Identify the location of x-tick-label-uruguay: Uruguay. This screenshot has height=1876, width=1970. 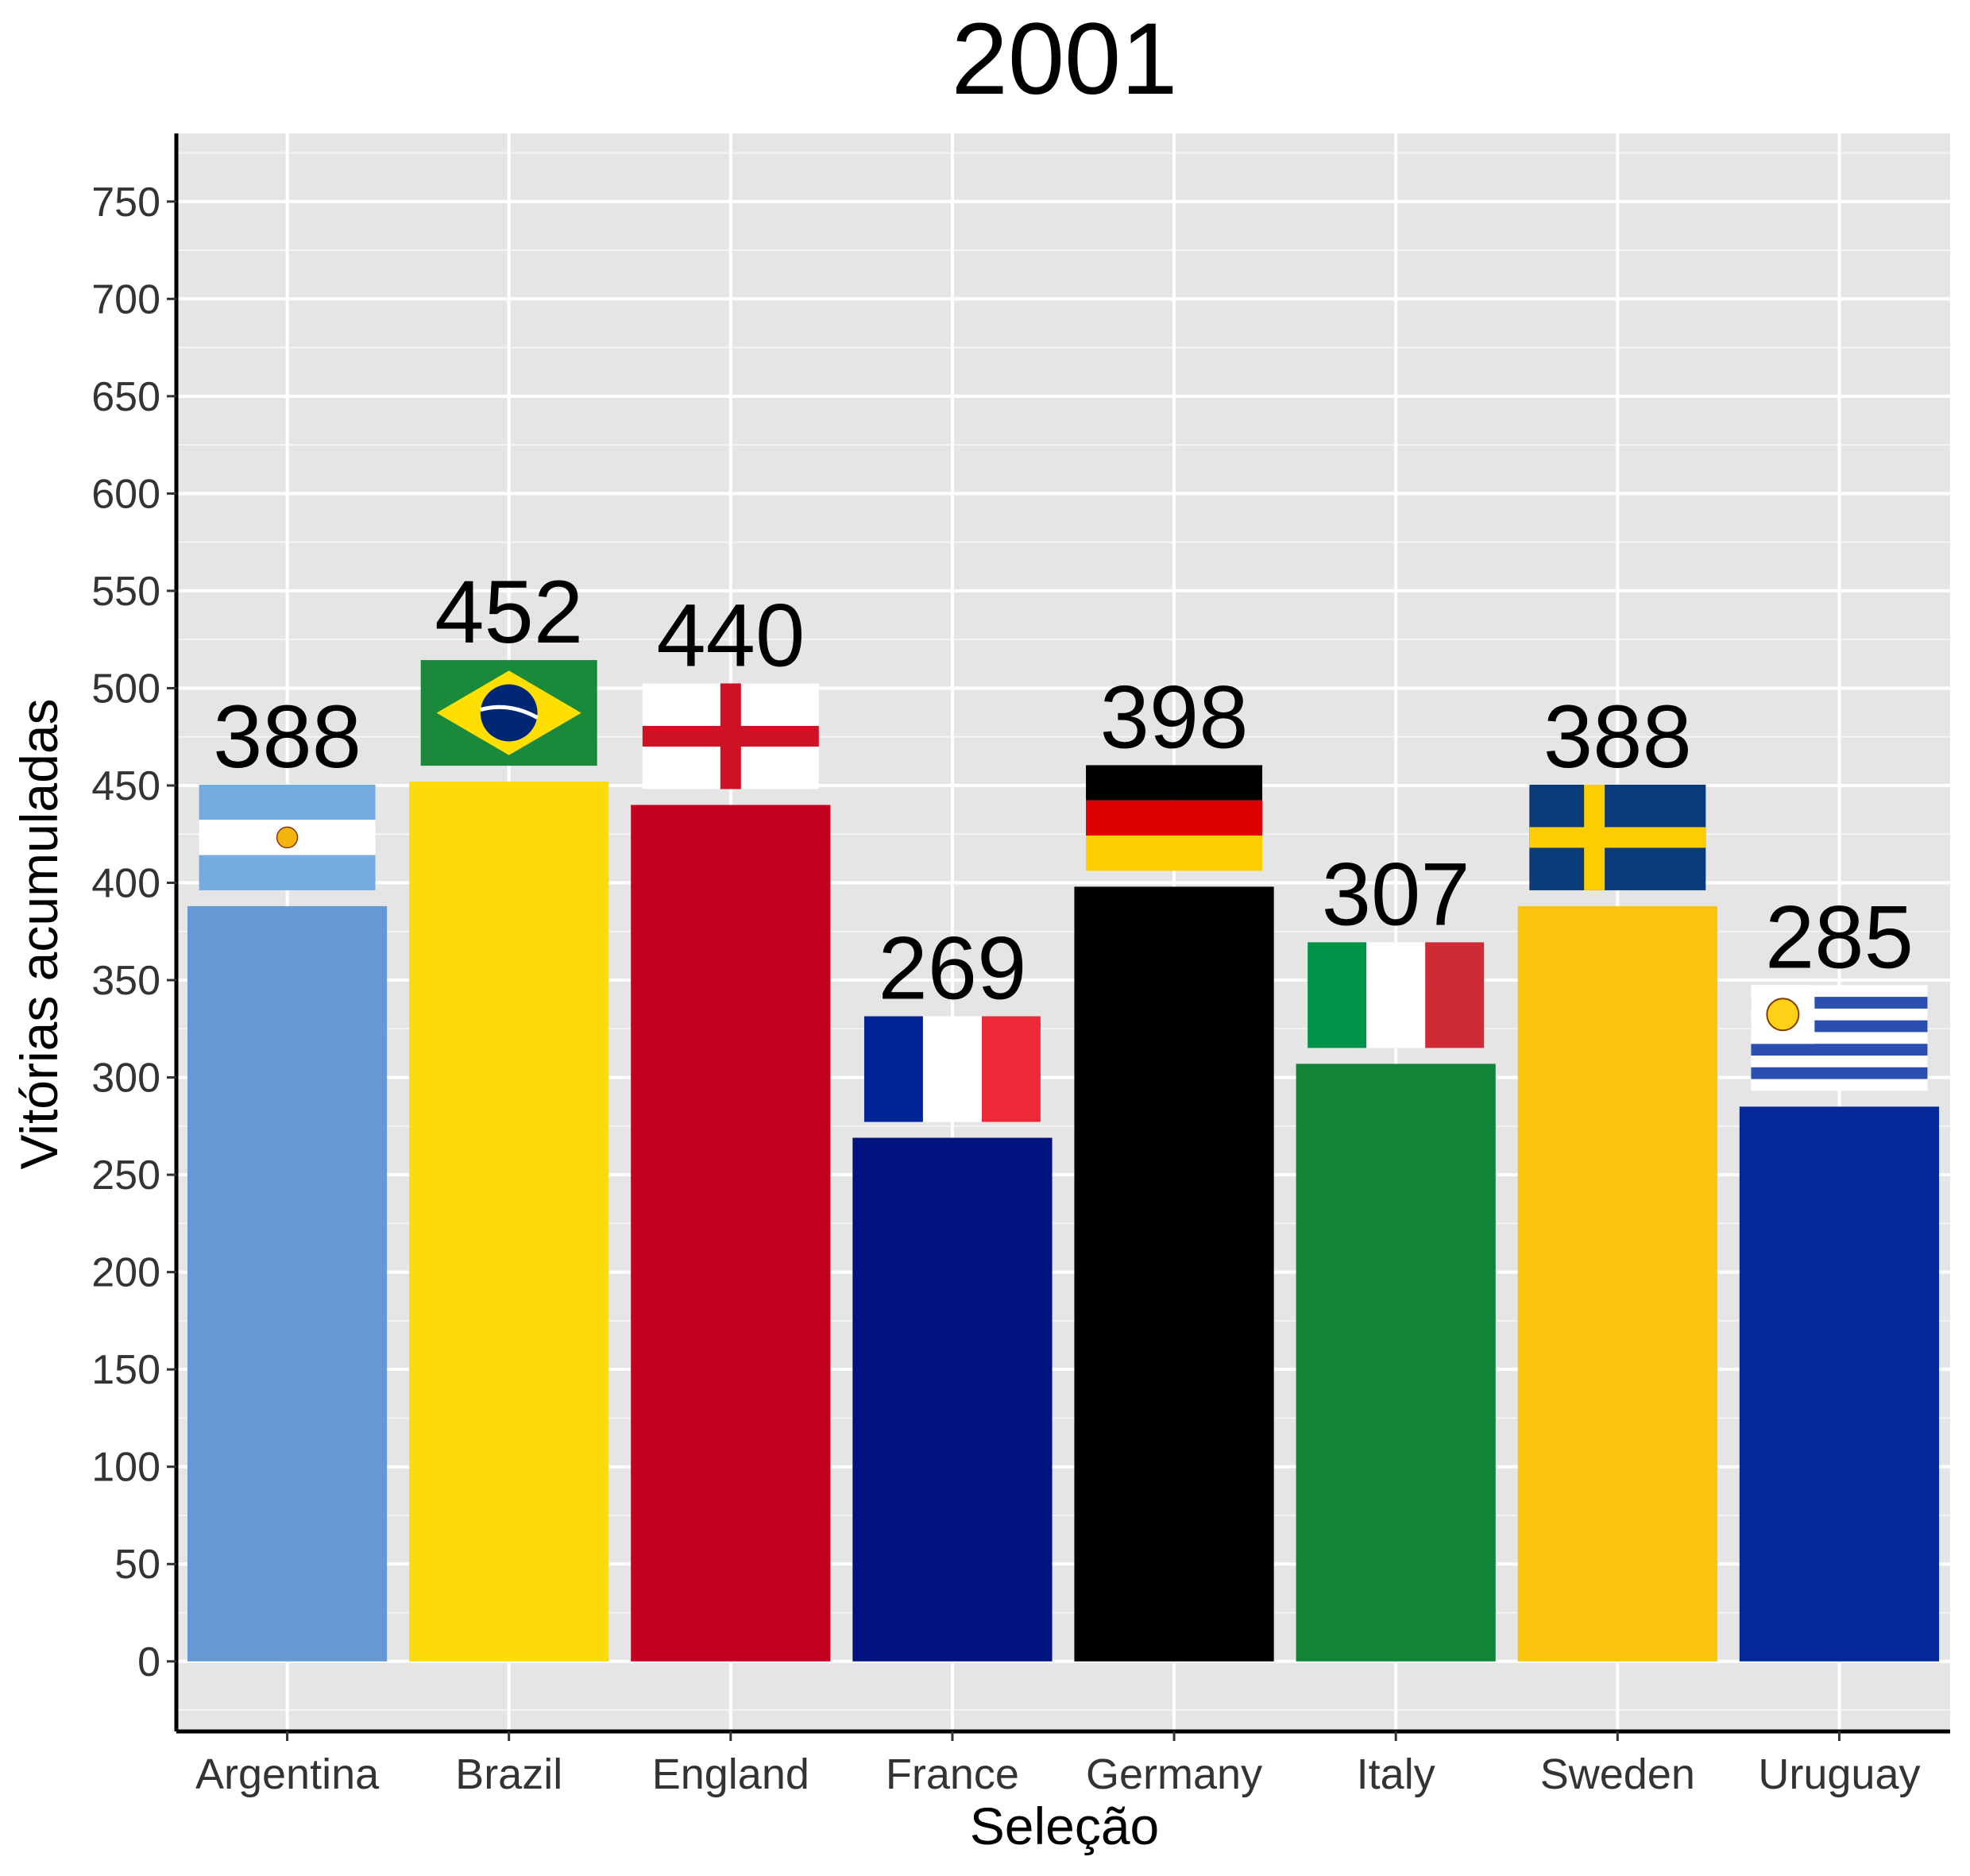
(1839, 1775).